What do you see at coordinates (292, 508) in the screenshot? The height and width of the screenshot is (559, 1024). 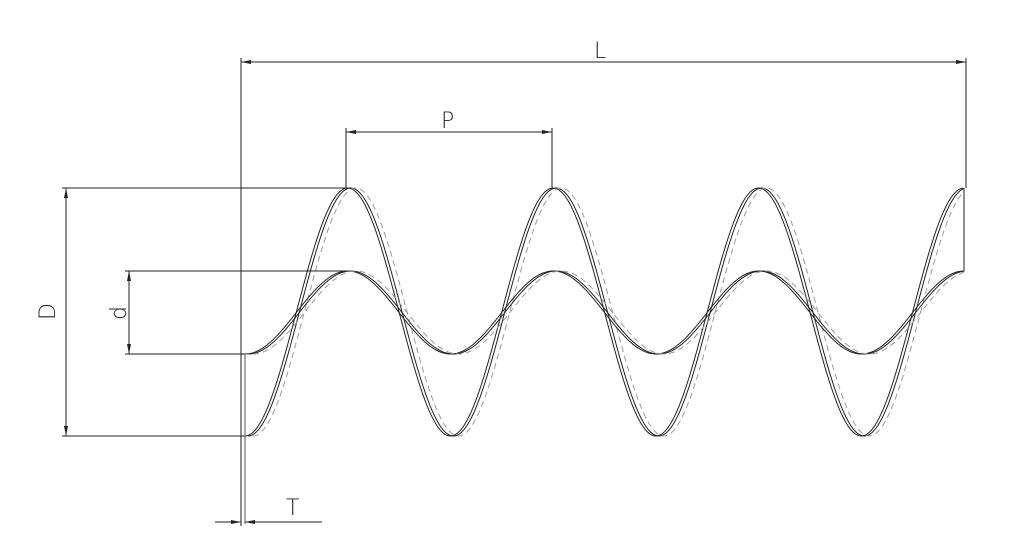 I see `thickness-label: T` at bounding box center [292, 508].